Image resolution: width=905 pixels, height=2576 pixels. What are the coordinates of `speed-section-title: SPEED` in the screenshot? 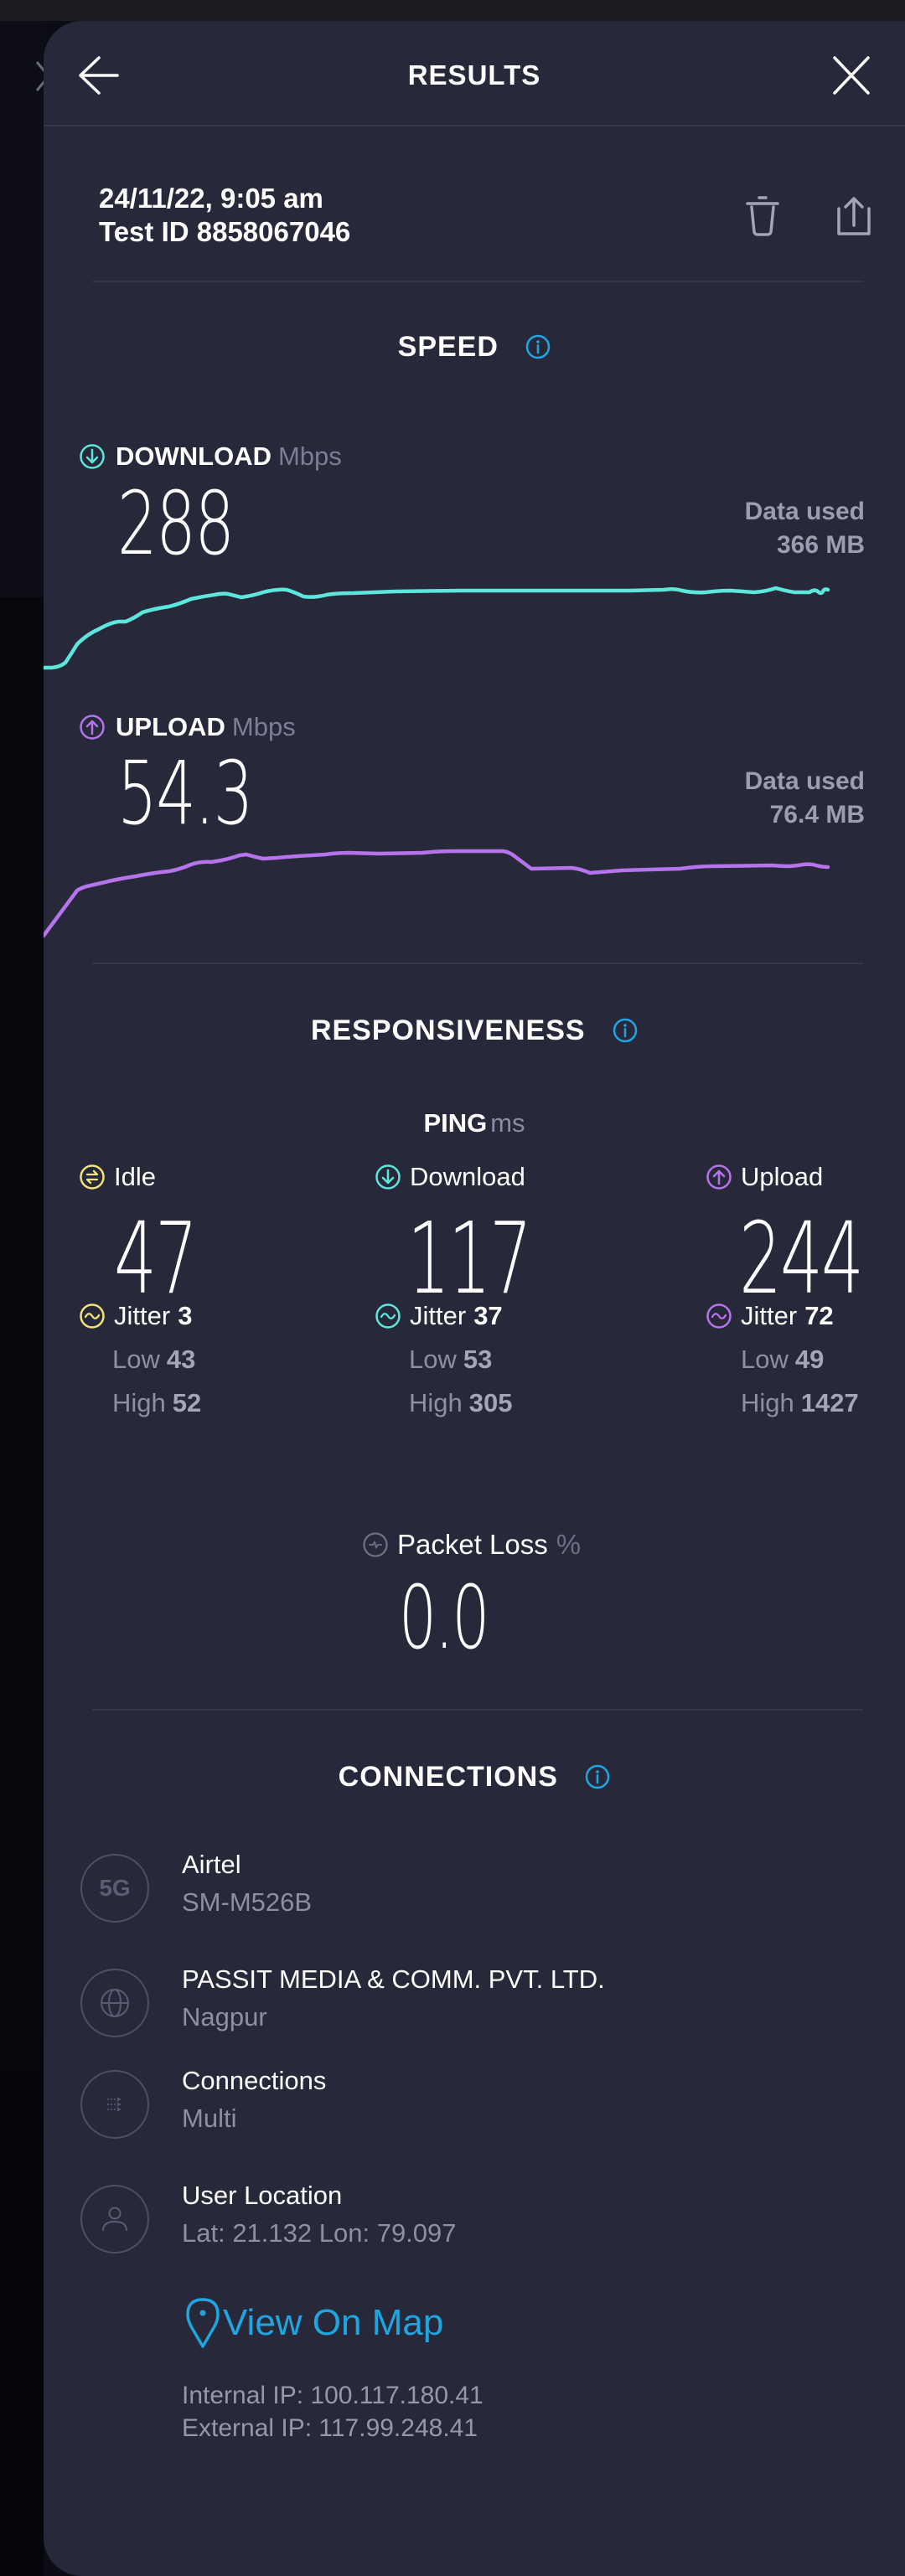 It's located at (475, 346).